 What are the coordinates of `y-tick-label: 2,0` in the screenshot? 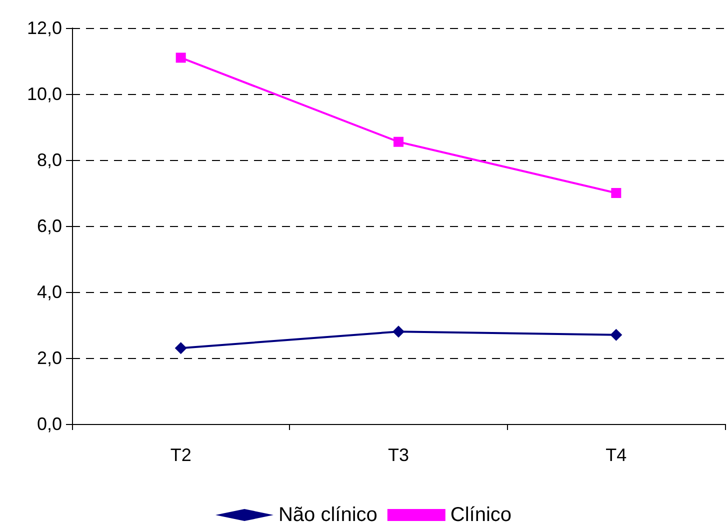 It's located at (49, 358).